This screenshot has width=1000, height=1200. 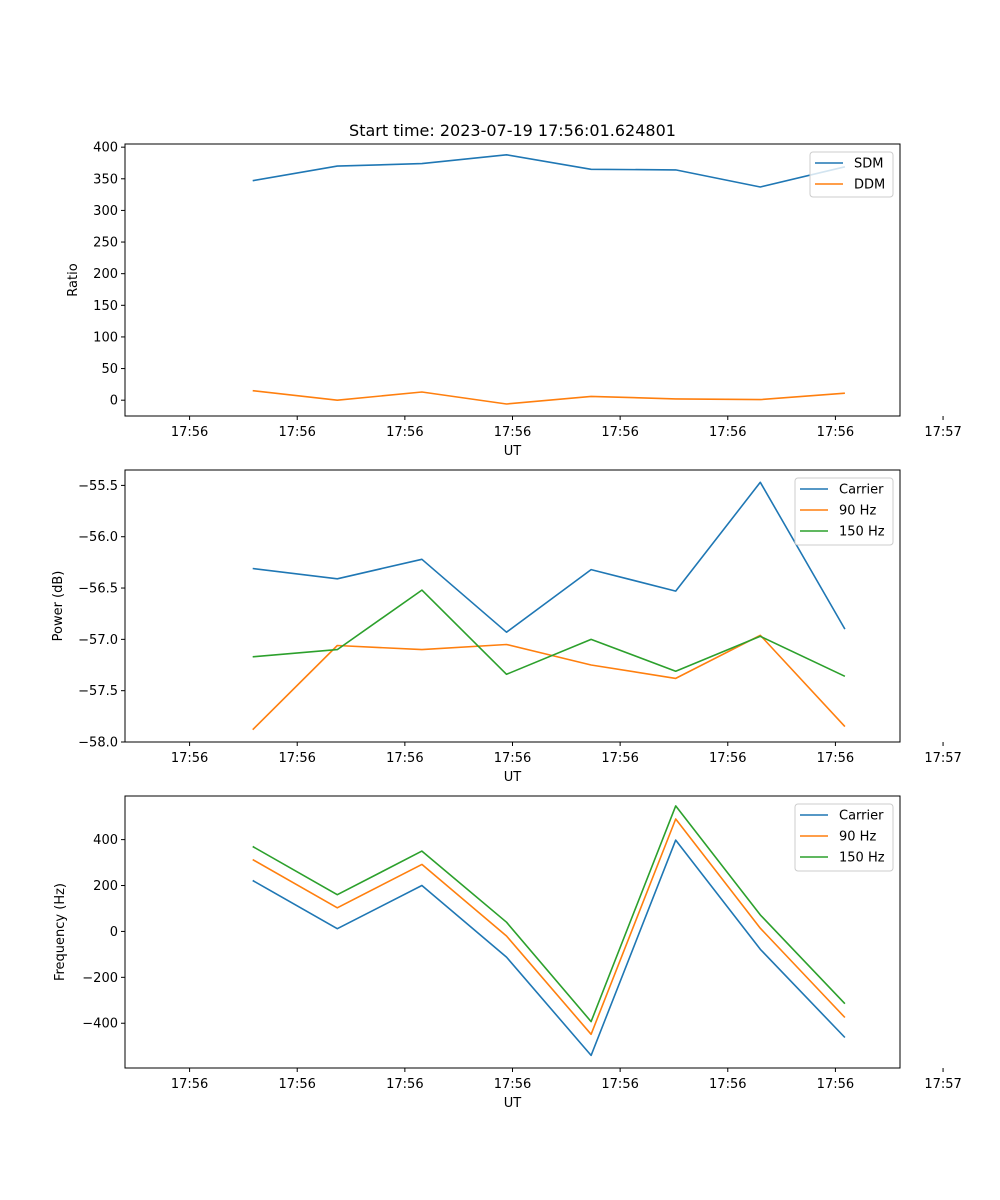 What do you see at coordinates (98, 537) in the screenshot?
I see `y-tick-label: −56.0` at bounding box center [98, 537].